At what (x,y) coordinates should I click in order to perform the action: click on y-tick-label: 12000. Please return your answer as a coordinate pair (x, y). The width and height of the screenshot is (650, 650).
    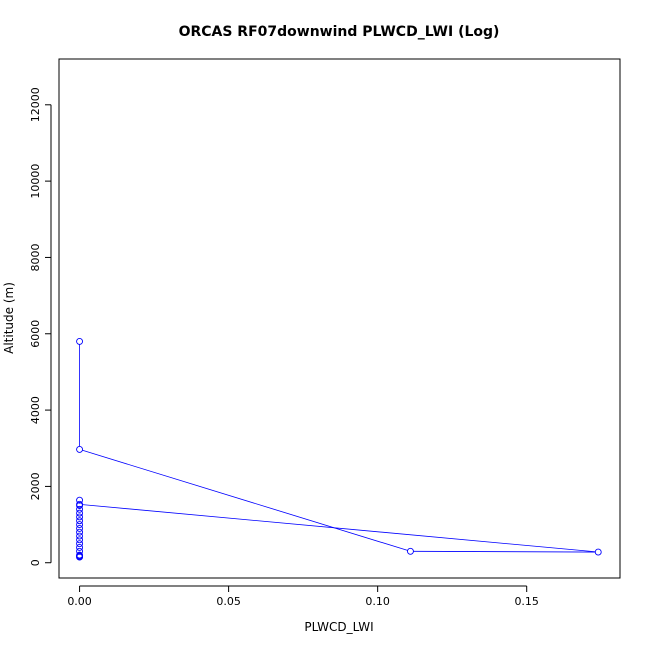
    Looking at the image, I should click on (35, 104).